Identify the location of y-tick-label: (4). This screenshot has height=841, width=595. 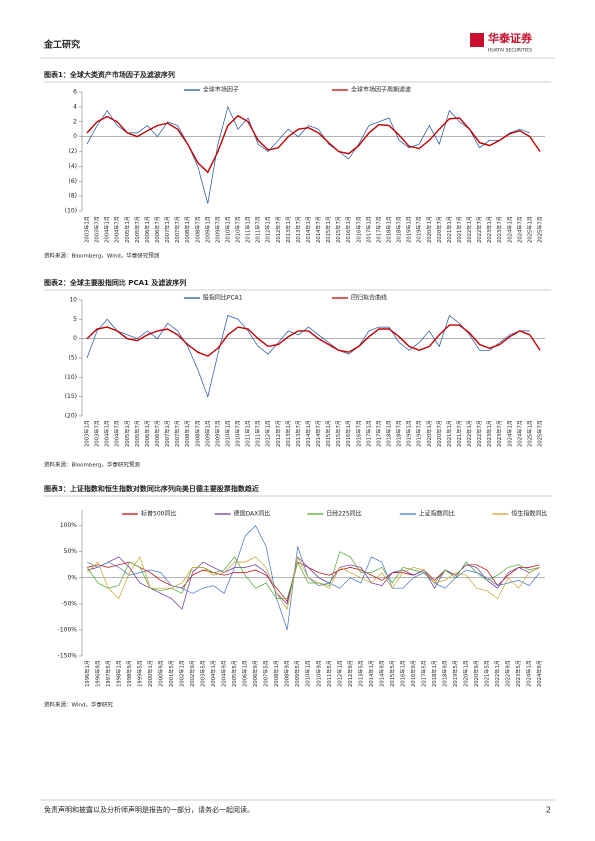
(73, 166).